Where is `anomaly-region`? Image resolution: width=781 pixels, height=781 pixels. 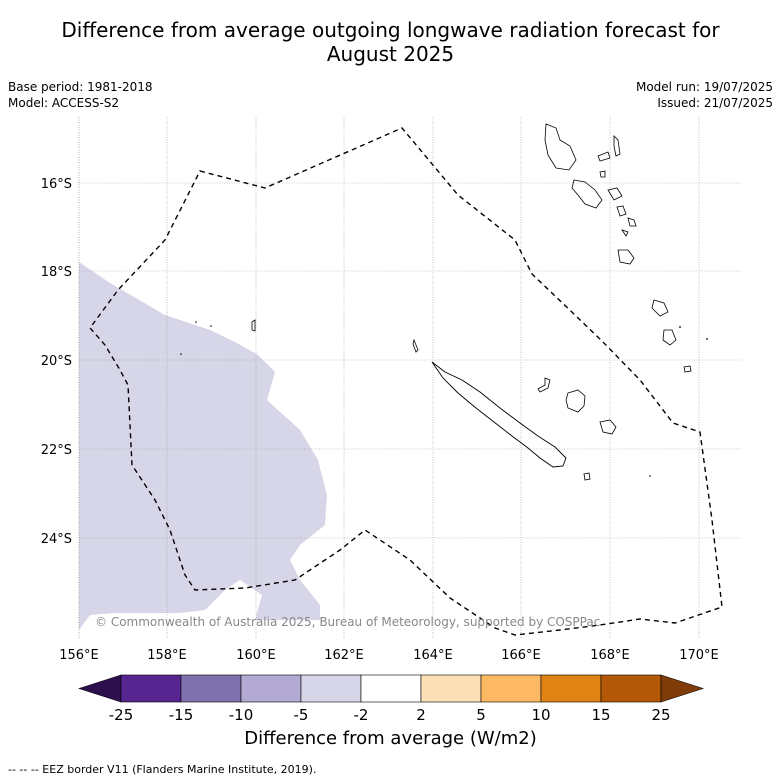
anomaly-region is located at coordinates (203, 446).